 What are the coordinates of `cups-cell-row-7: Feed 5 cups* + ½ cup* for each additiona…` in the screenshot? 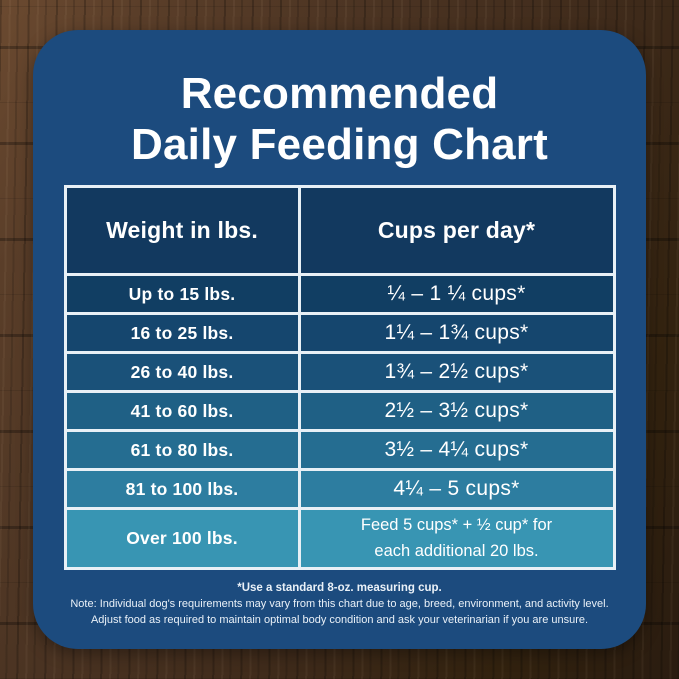 It's located at (456, 539).